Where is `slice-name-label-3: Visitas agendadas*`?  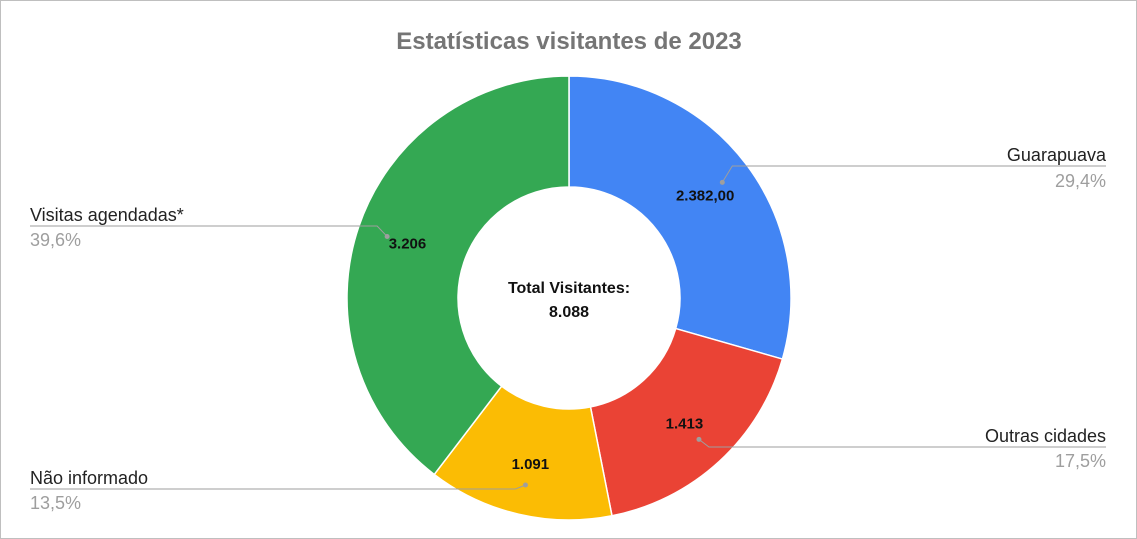
slice-name-label-3: Visitas agendadas* is located at coordinates (107, 215).